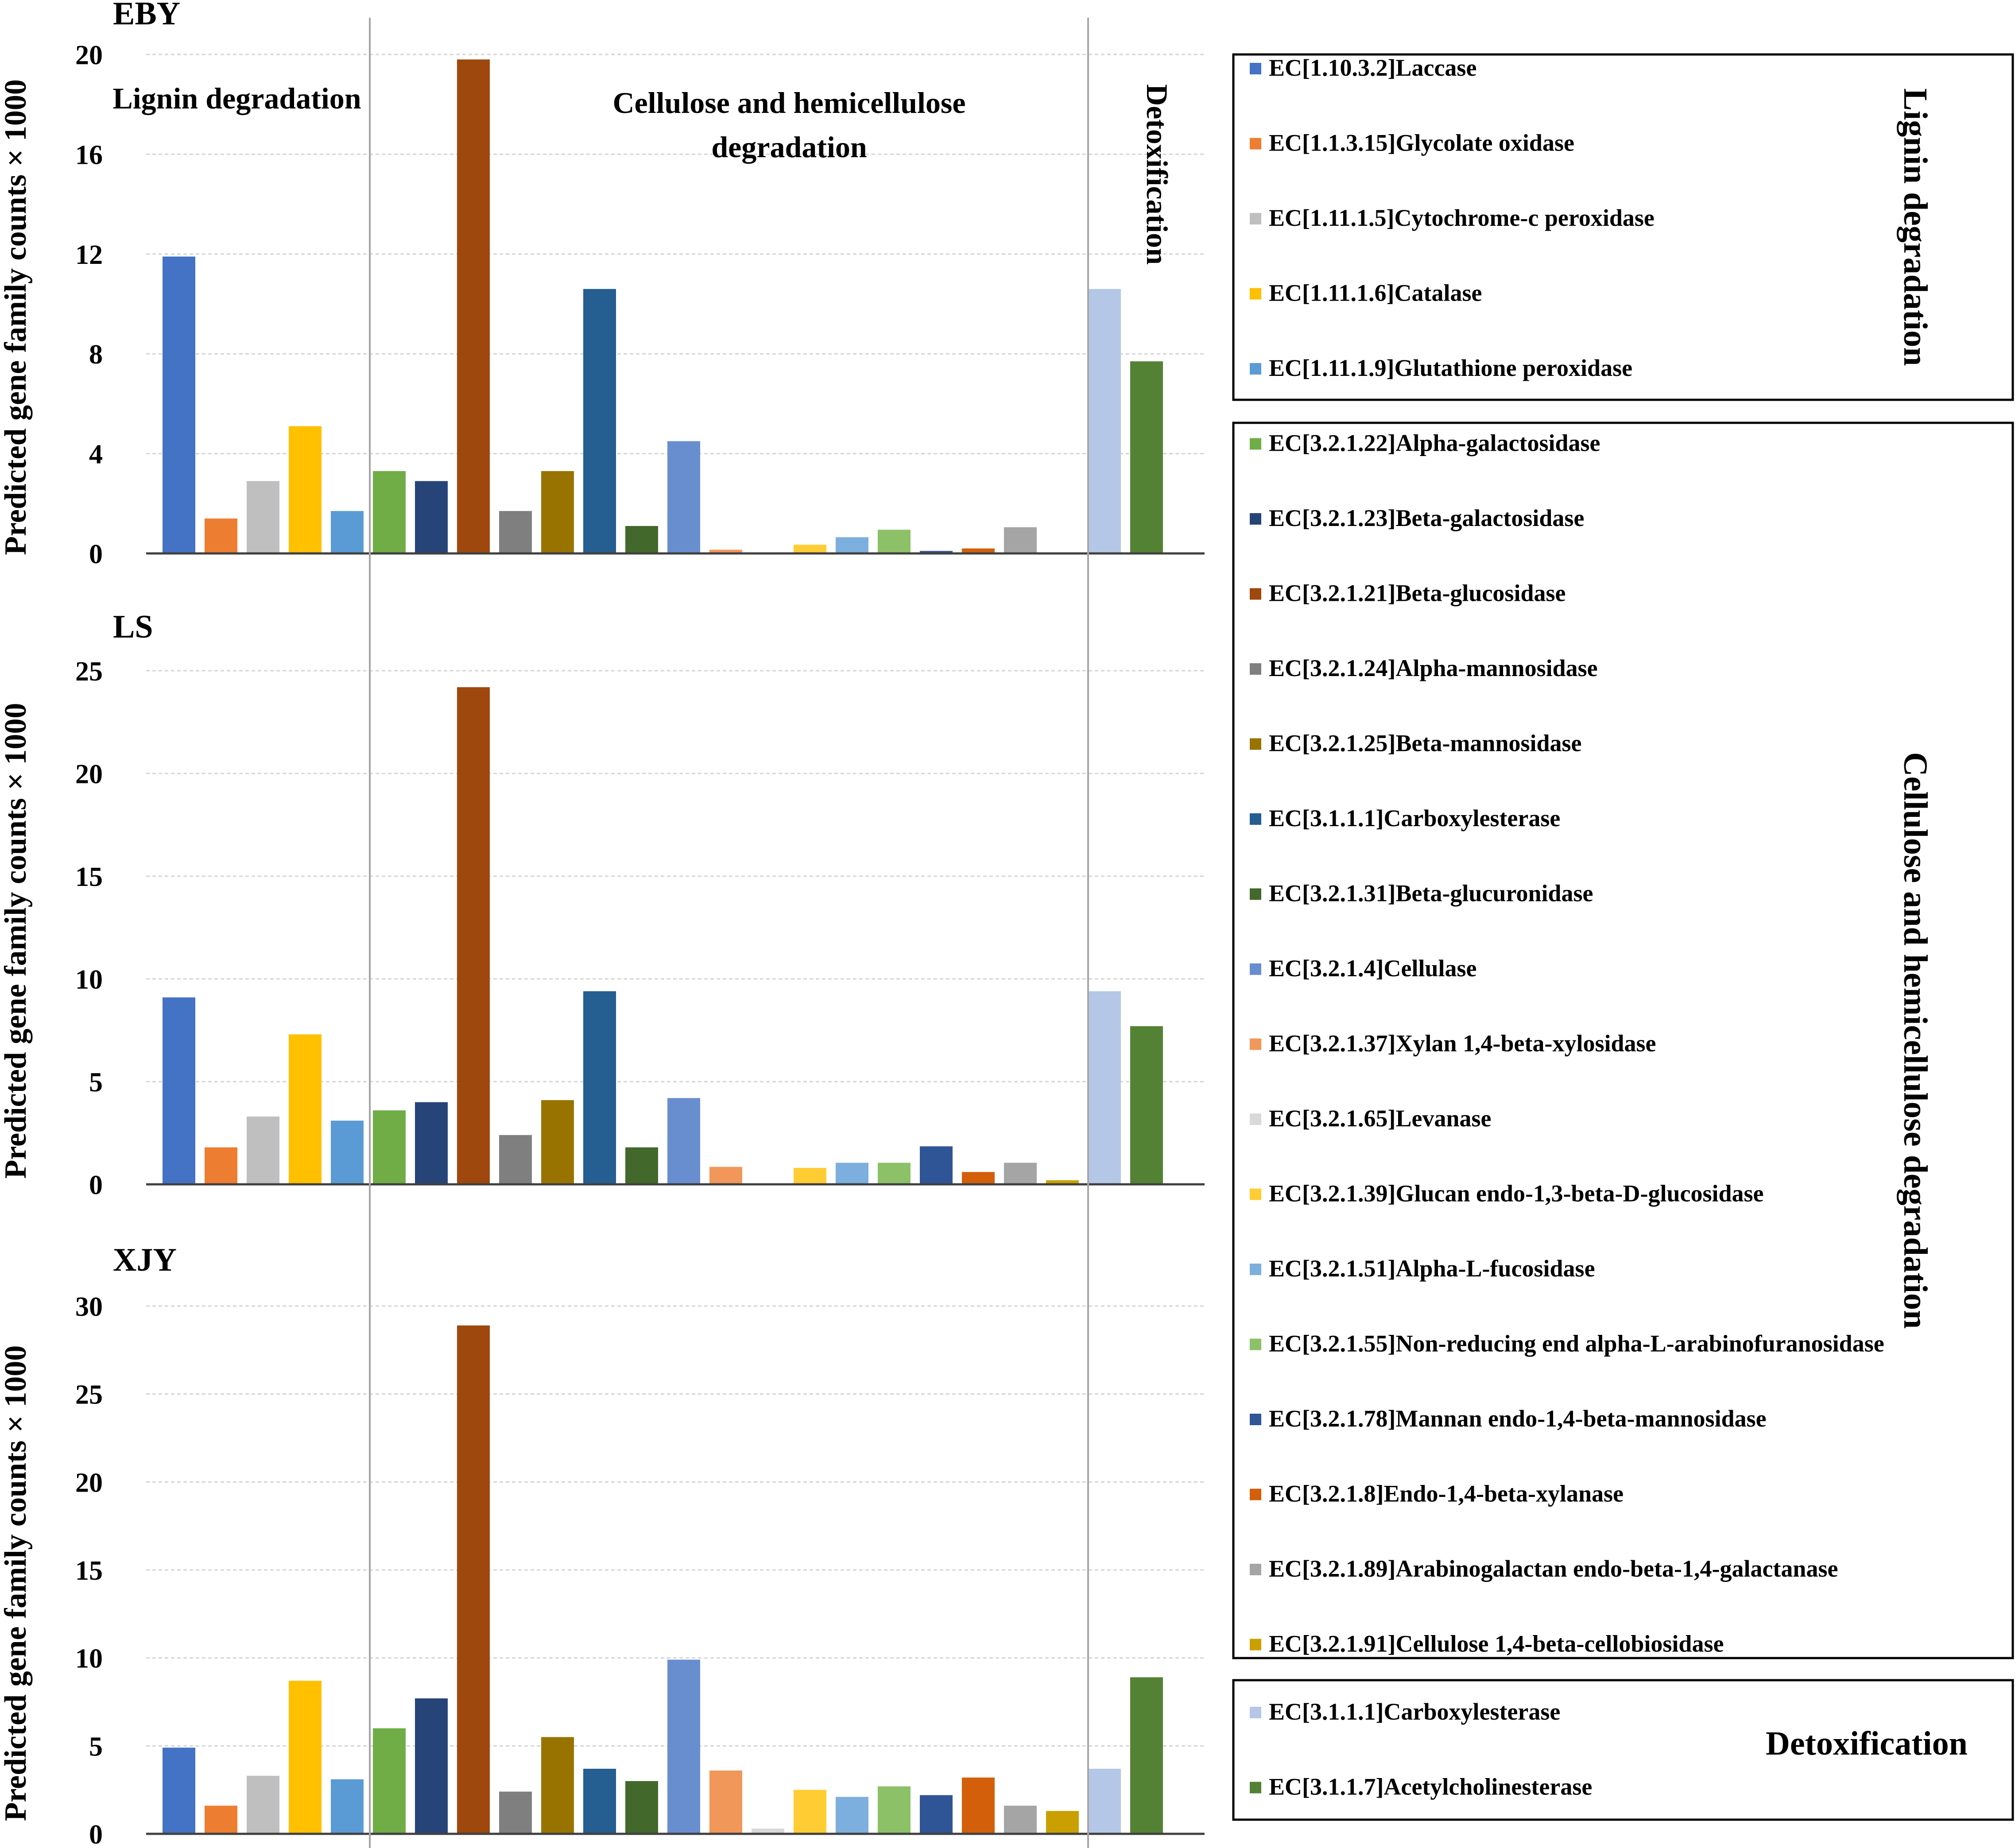  Describe the element at coordinates (789, 103) in the screenshot. I see `group-title-cellulose-line1: Cellulose and hemicellulose` at that location.